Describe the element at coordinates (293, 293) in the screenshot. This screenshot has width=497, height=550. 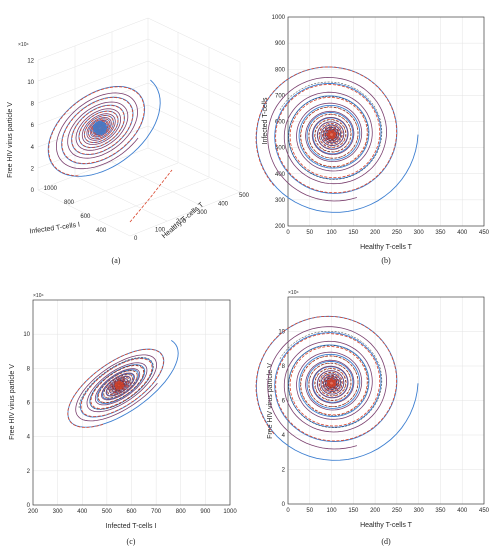
I see `panel-d-exponent: ×10⁴` at that location.